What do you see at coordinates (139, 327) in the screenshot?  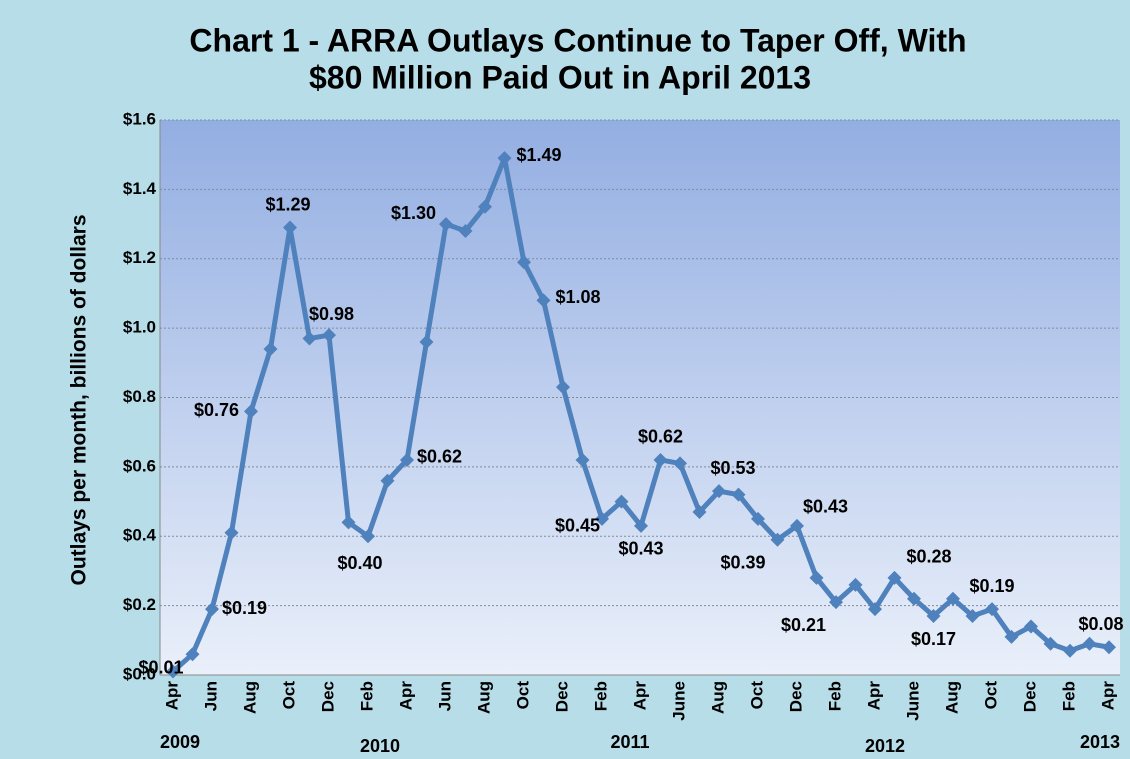 I see `y-tick-label: $1.0` at bounding box center [139, 327].